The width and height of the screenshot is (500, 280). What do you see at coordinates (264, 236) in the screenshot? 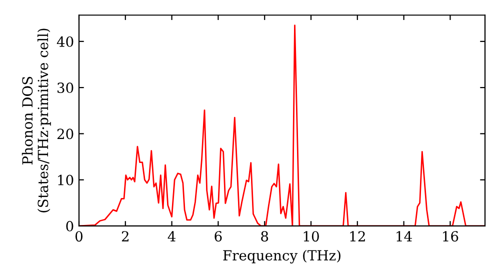
I see `x-tick-label: 8` at bounding box center [264, 236].